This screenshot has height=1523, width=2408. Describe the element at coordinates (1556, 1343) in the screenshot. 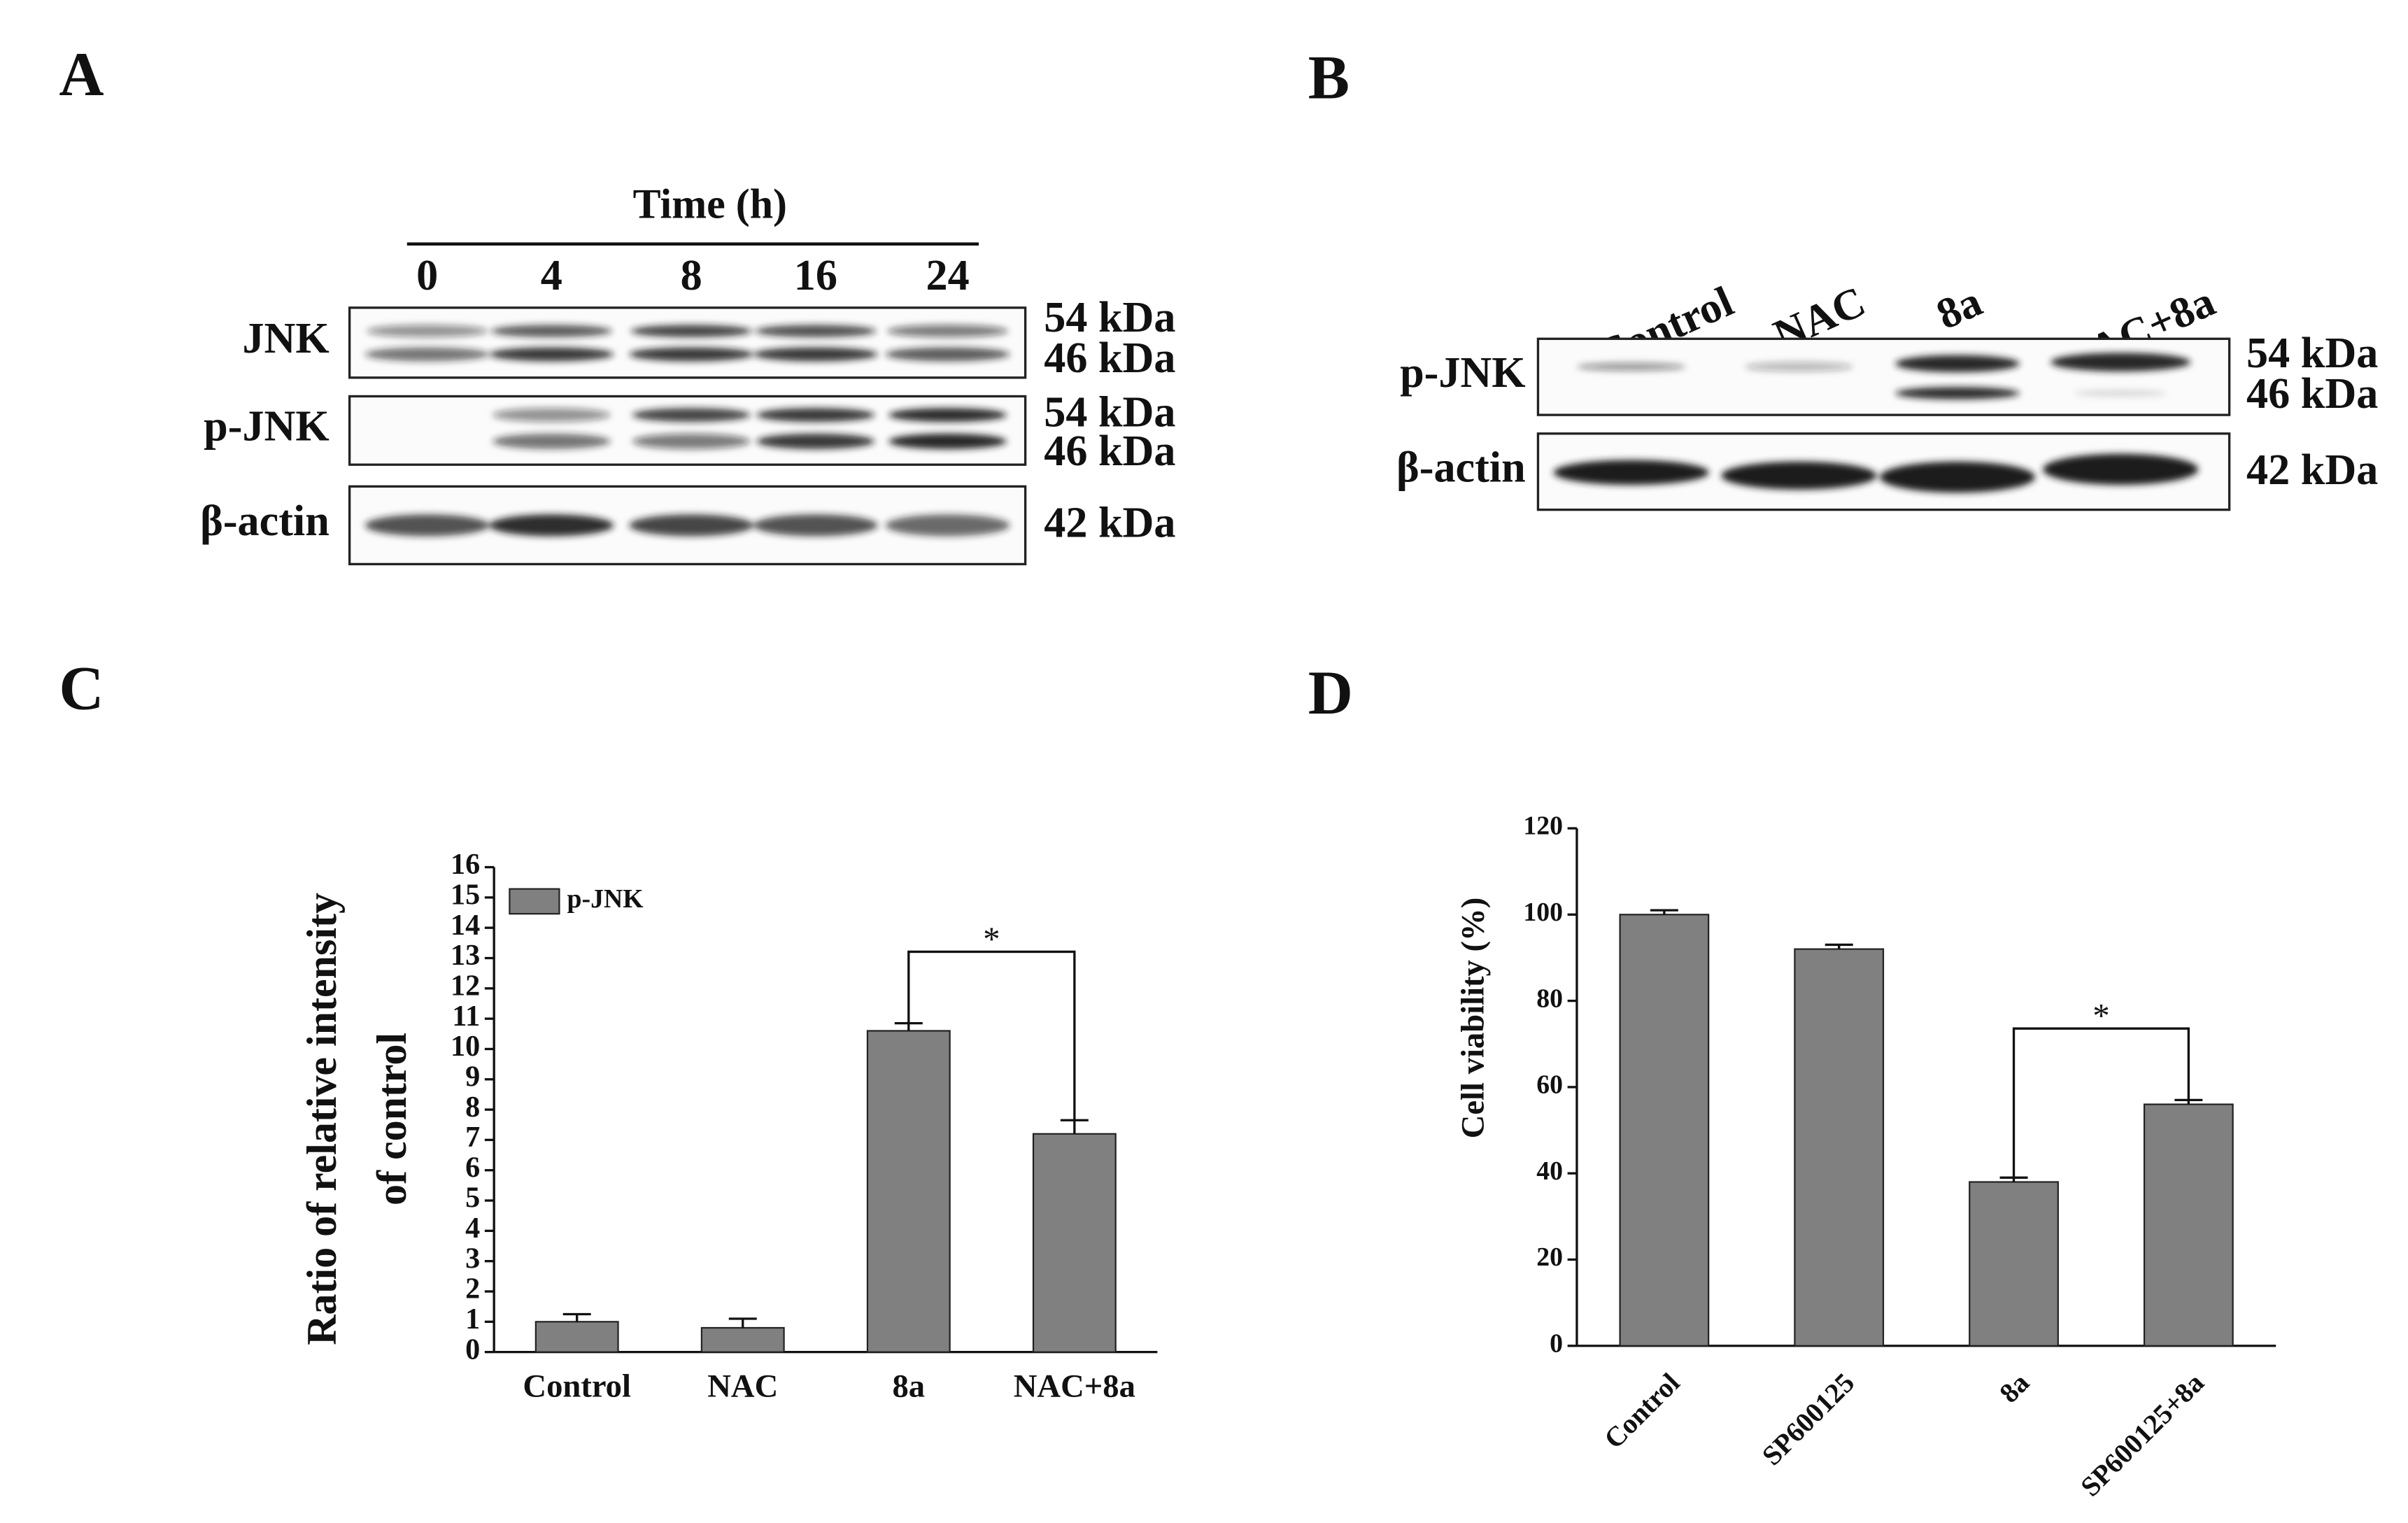

I see `y-tick-label: 0` at that location.